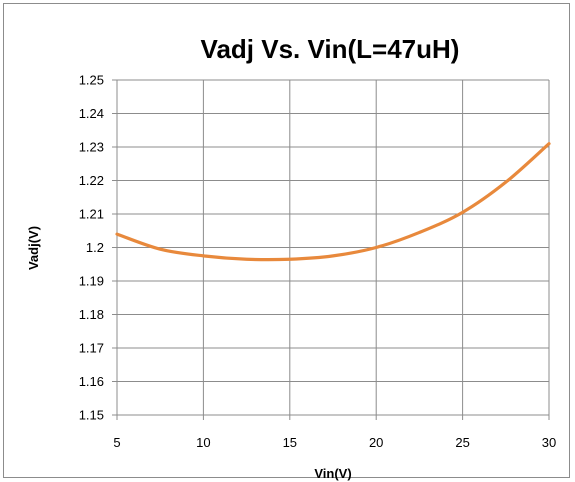 The image size is (575, 482). Describe the element at coordinates (95, 247) in the screenshot. I see `y-tick-label-5: 1.2` at that location.